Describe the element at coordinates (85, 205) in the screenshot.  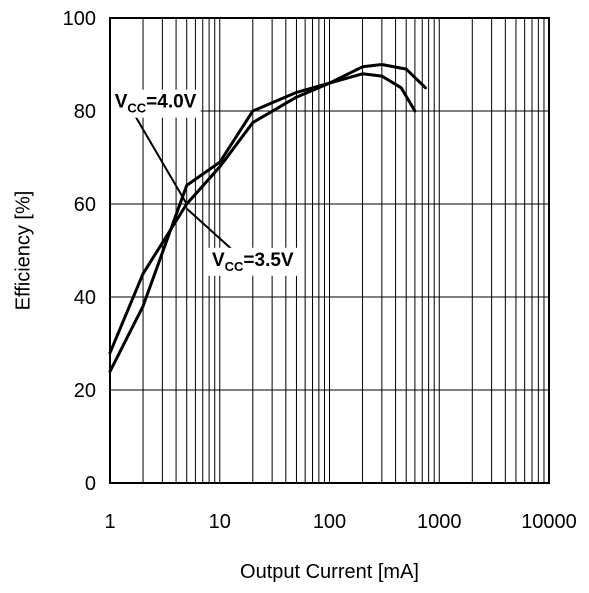
I see `y-tick-label: 60` at that location.